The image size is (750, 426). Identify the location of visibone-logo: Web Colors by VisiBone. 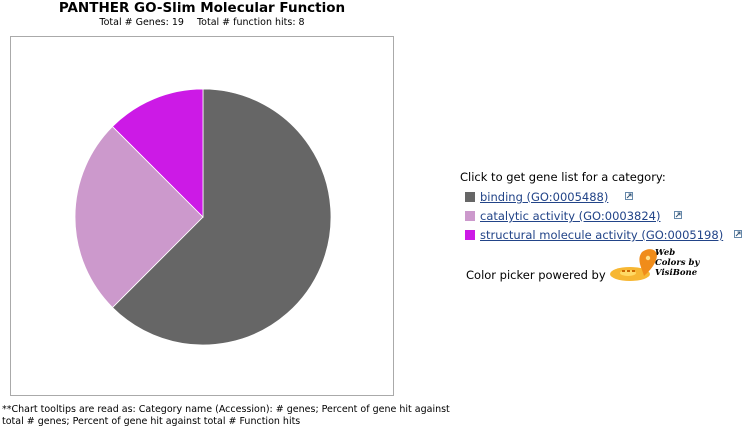
(656, 265).